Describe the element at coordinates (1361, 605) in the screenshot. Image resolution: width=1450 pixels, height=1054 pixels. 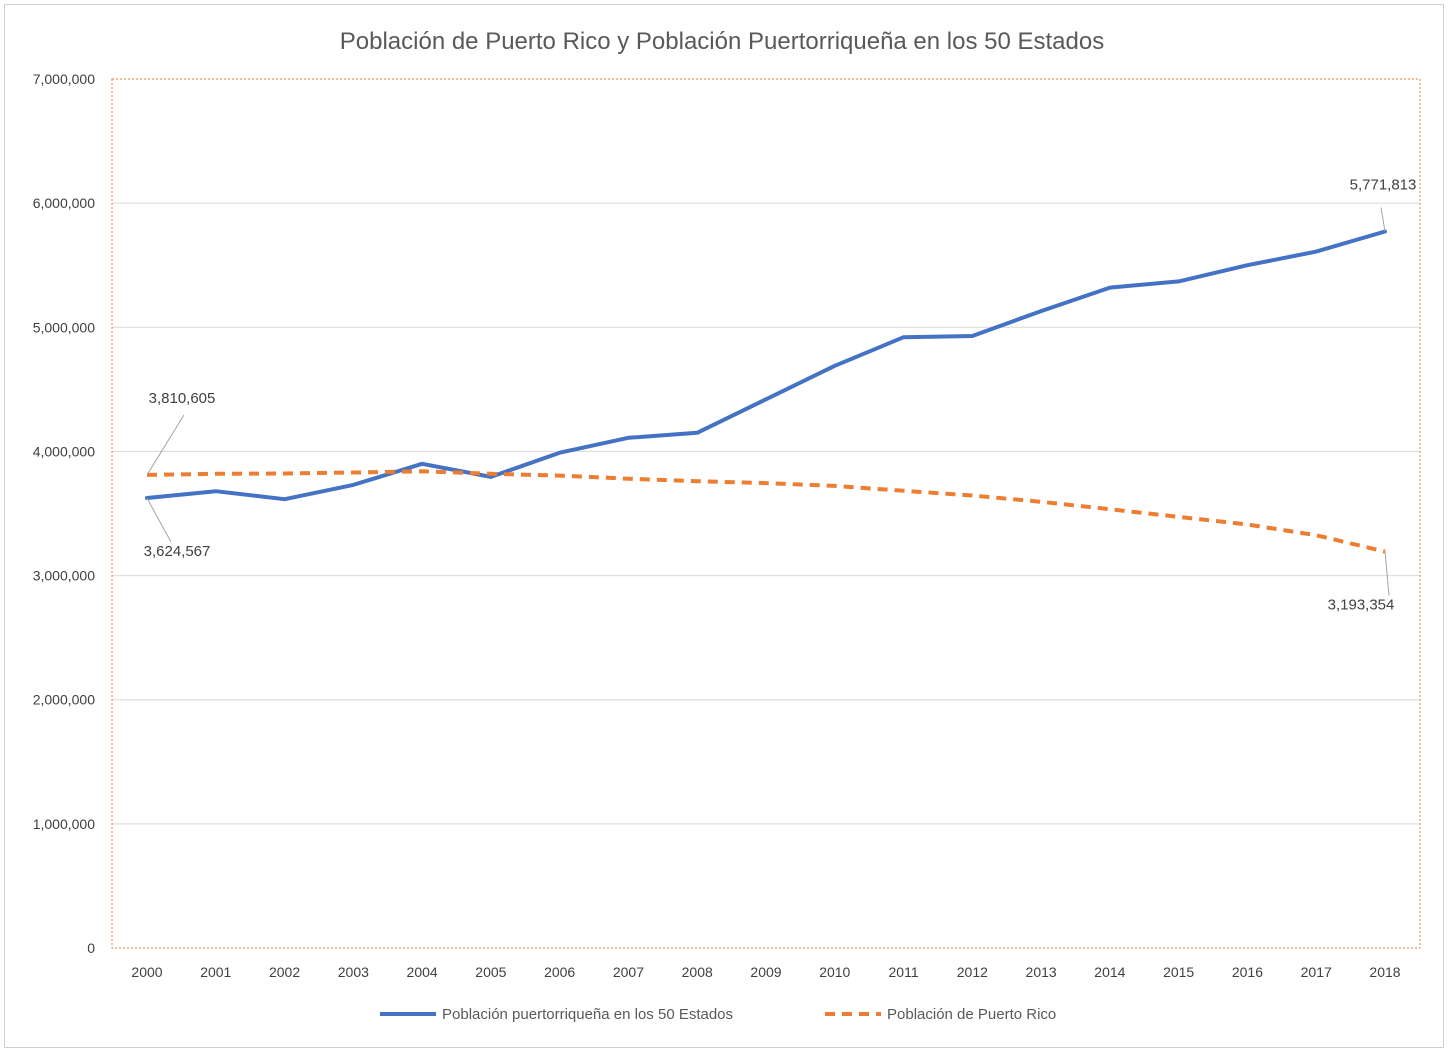
I see `data-label: 3,193,354` at that location.